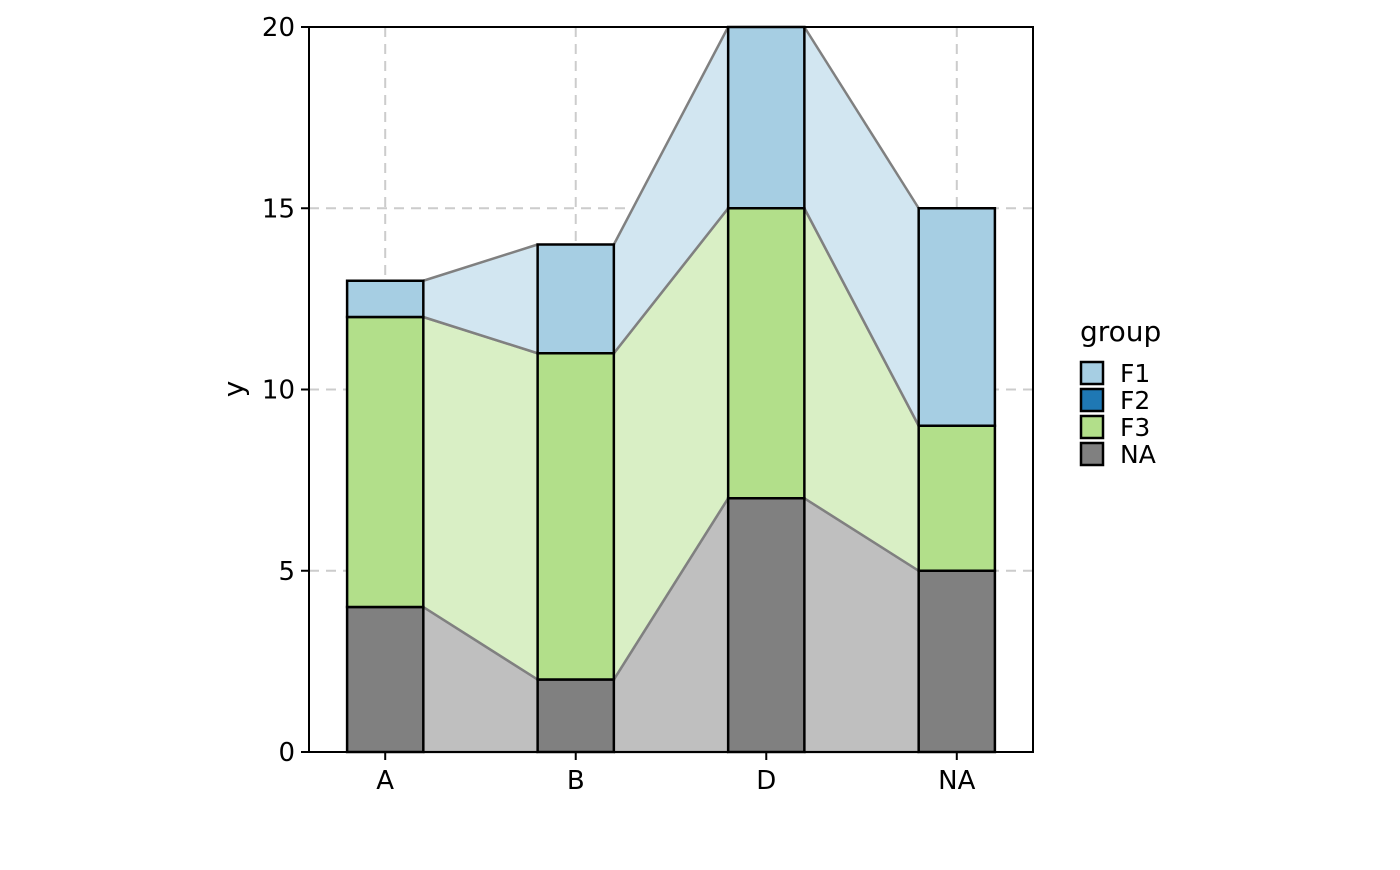 The height and width of the screenshot is (870, 1400). What do you see at coordinates (1138, 454) in the screenshot?
I see `legend-label-na: NA` at bounding box center [1138, 454].